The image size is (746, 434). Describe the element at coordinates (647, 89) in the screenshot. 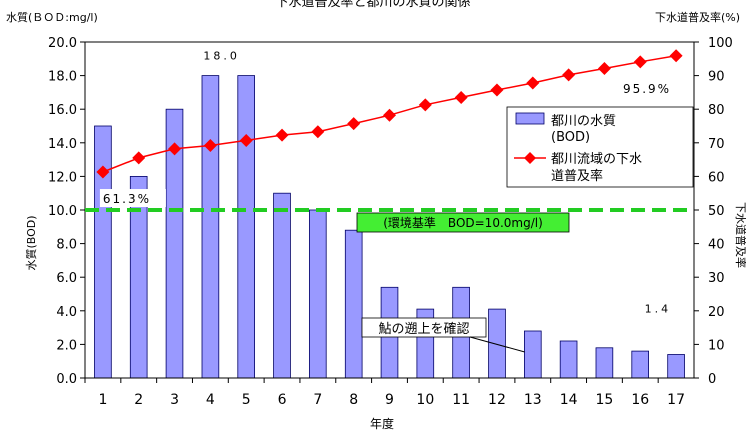

I see `data-label: 95.9%` at that location.